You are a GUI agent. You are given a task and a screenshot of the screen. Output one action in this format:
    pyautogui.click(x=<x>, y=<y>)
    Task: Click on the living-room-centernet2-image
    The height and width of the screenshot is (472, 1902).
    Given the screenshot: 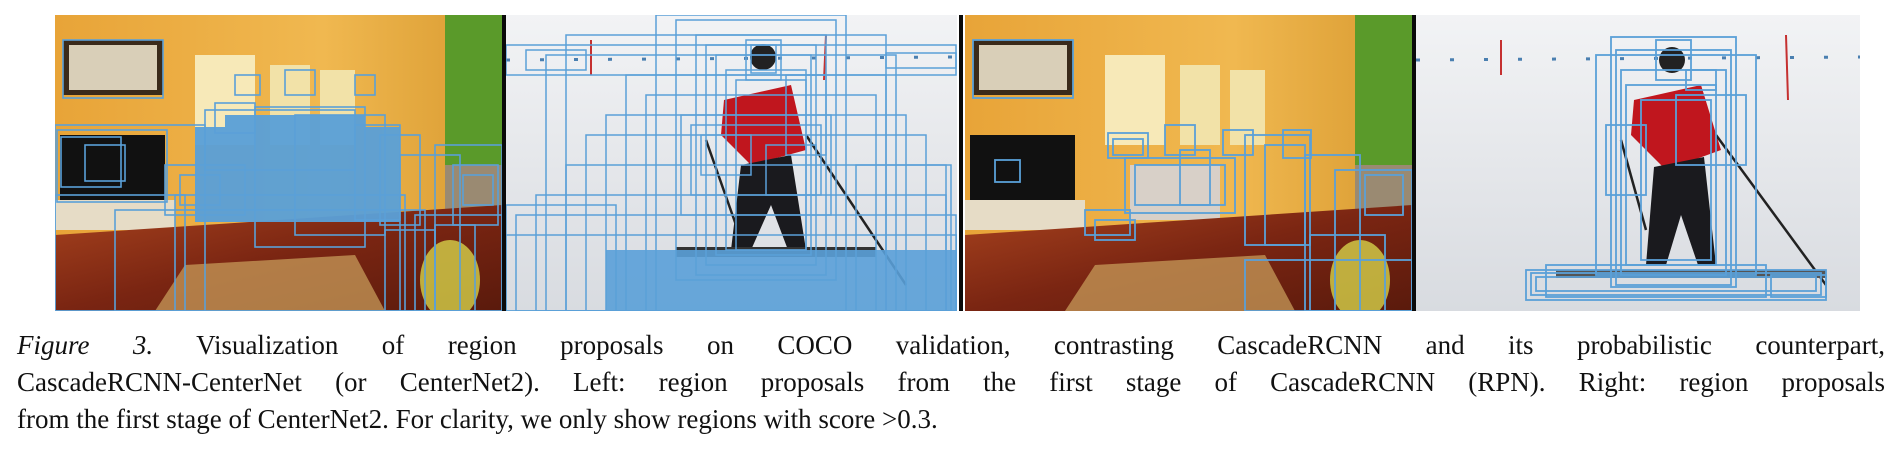 What is the action you would take?
    pyautogui.click(x=1188, y=163)
    